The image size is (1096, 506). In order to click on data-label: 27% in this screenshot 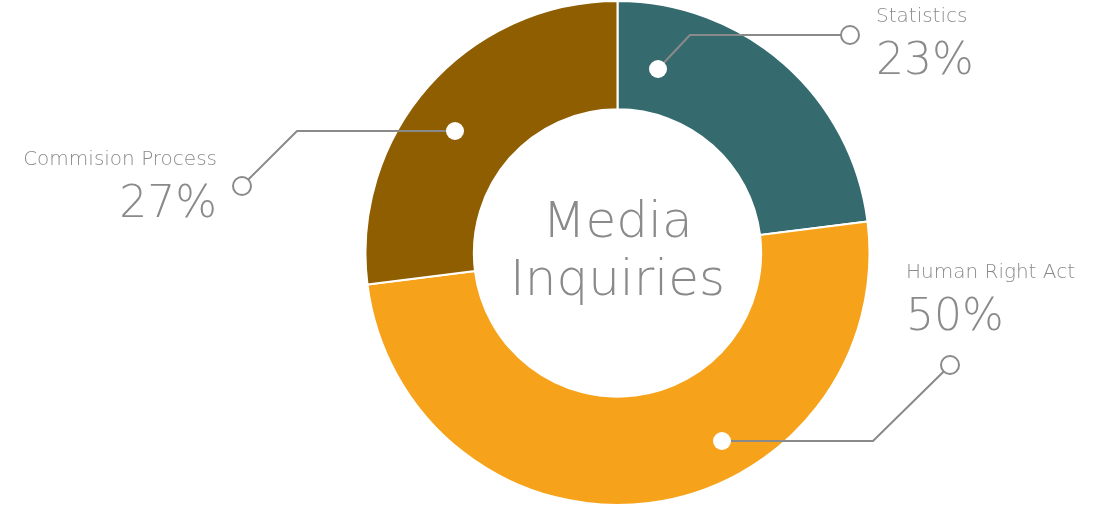, I will do `click(168, 202)`.